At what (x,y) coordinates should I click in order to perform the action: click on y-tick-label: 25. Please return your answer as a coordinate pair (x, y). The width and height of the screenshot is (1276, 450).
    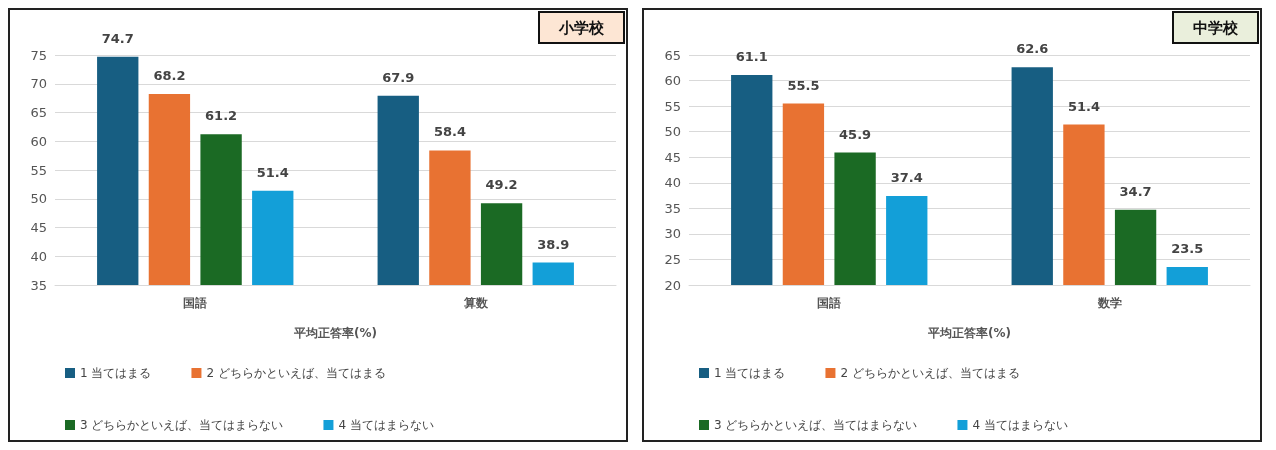
    Looking at the image, I should click on (672, 259).